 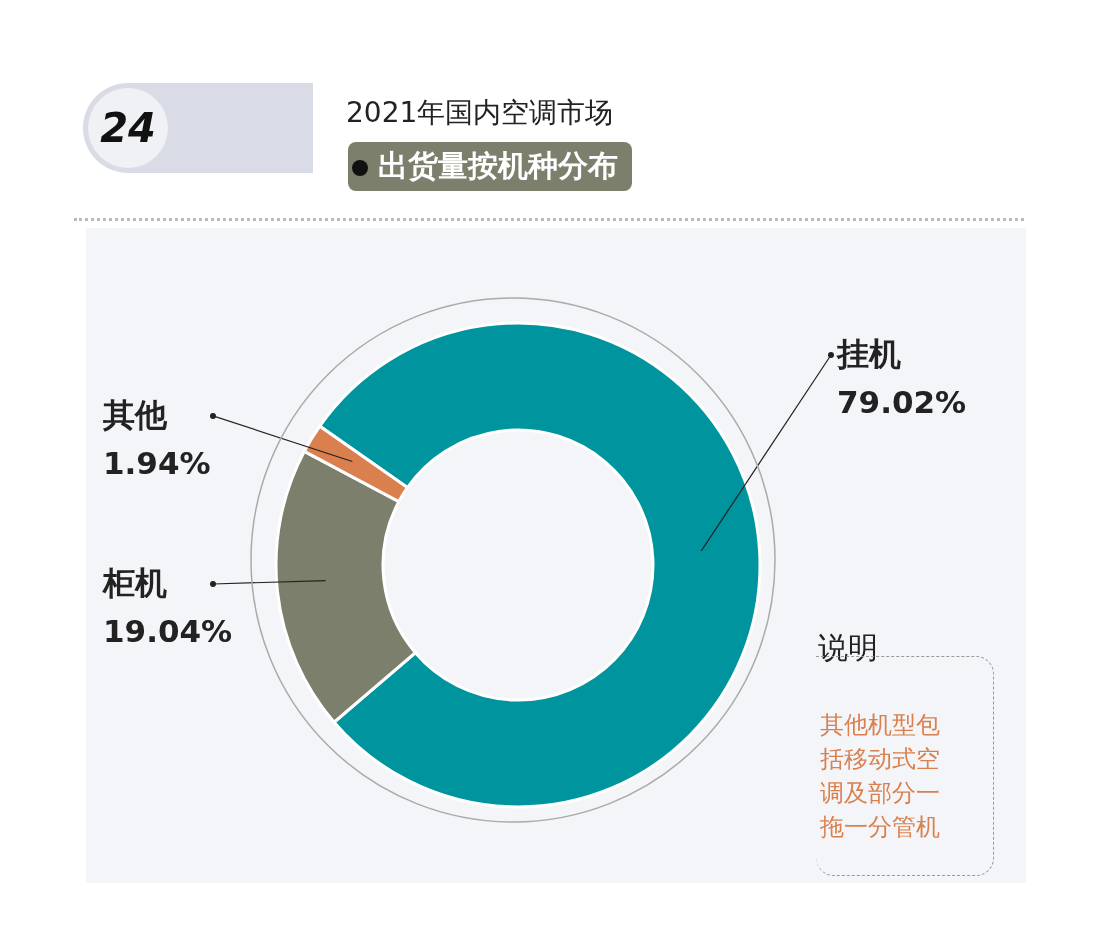 I want to click on chart-subtitle: 出货量按机种分布, so click(x=490, y=166).